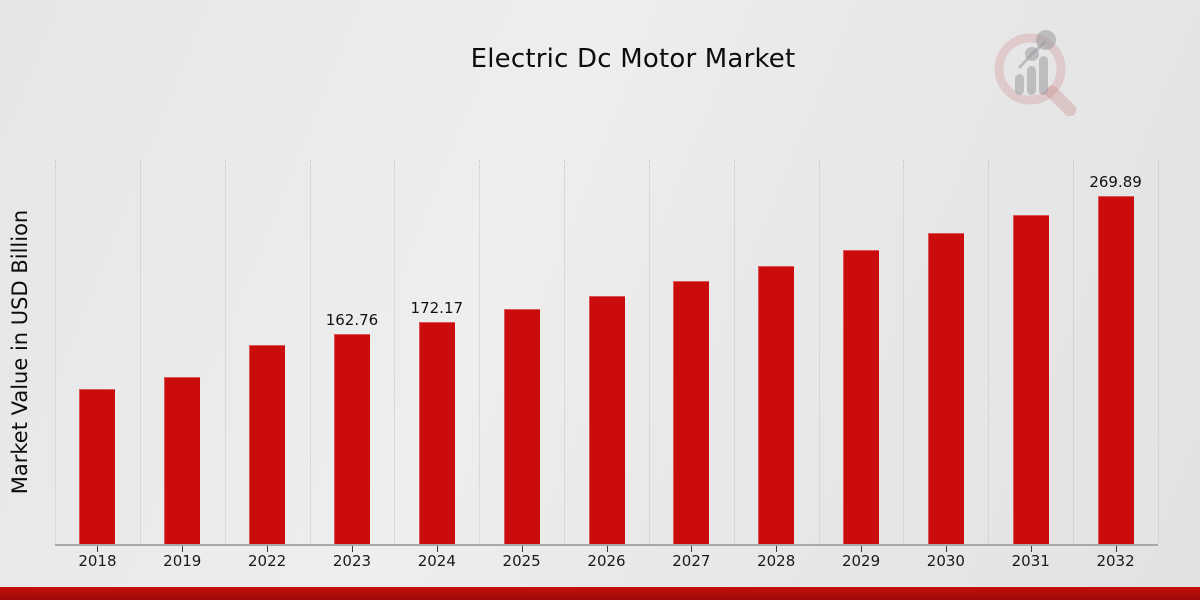  I want to click on chart-title: Electric Dc Motor Market, so click(633, 59).